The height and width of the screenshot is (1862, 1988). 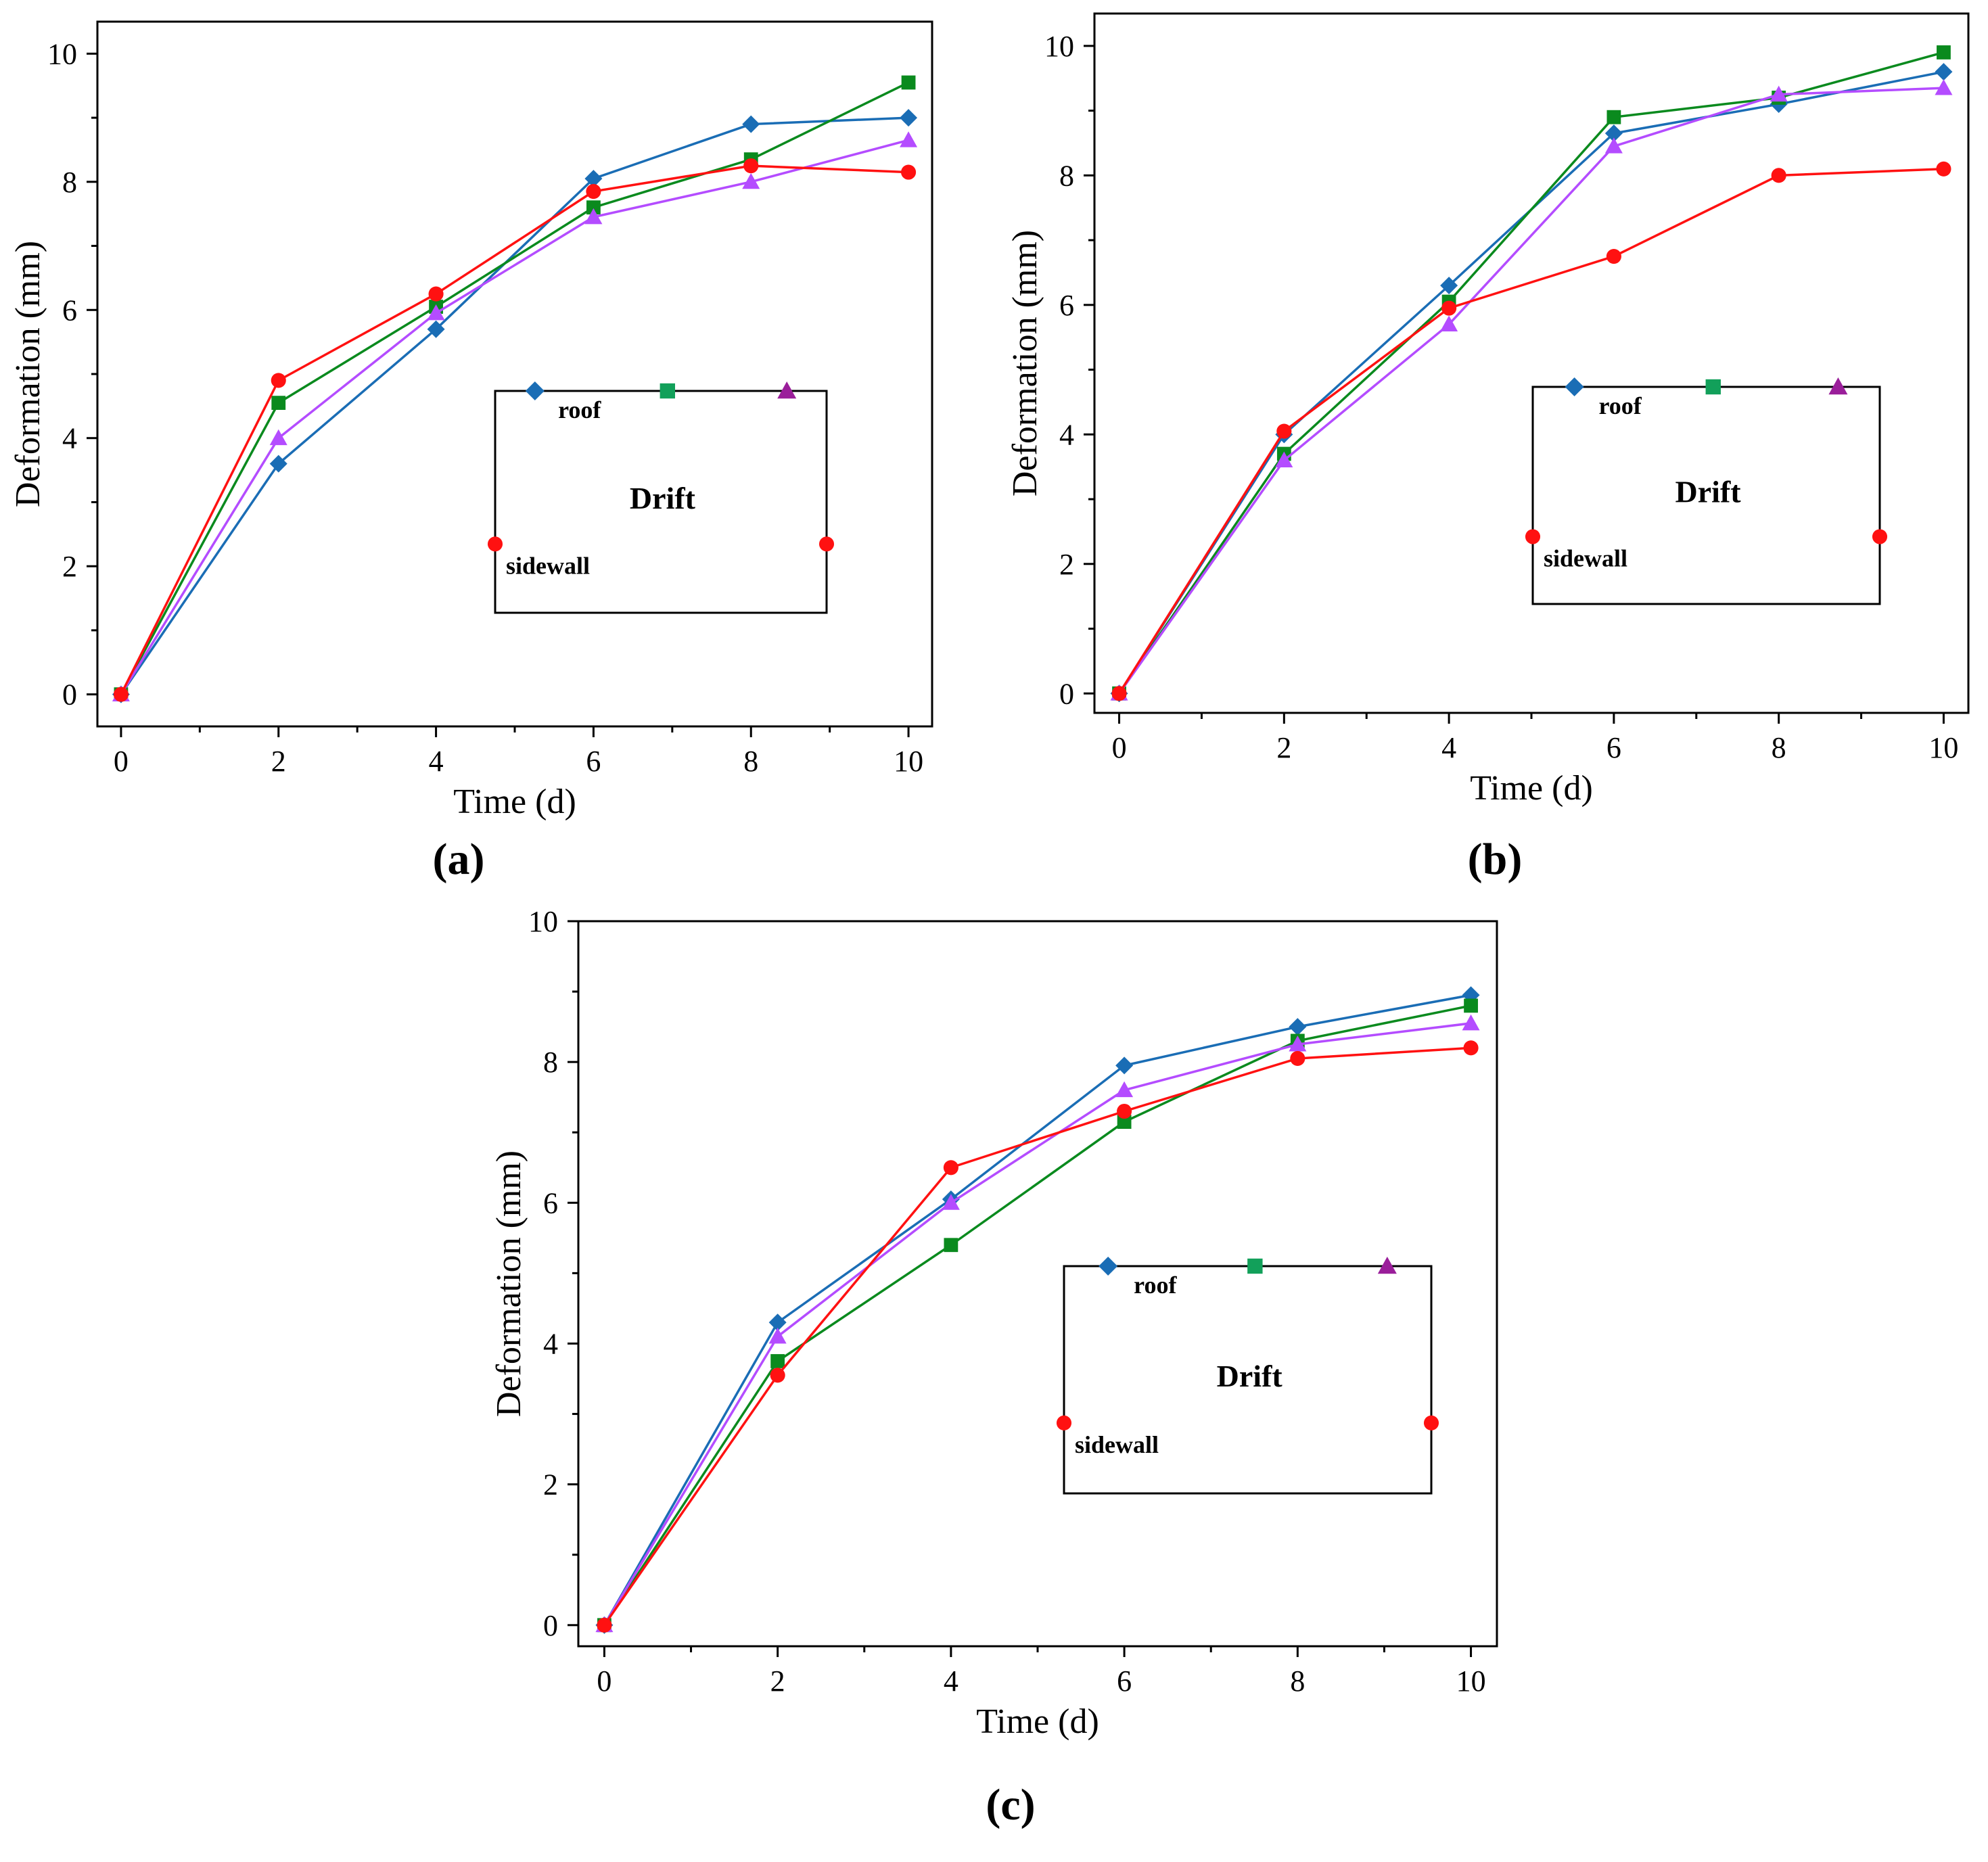 I want to click on series-line-green, so click(x=1531, y=373).